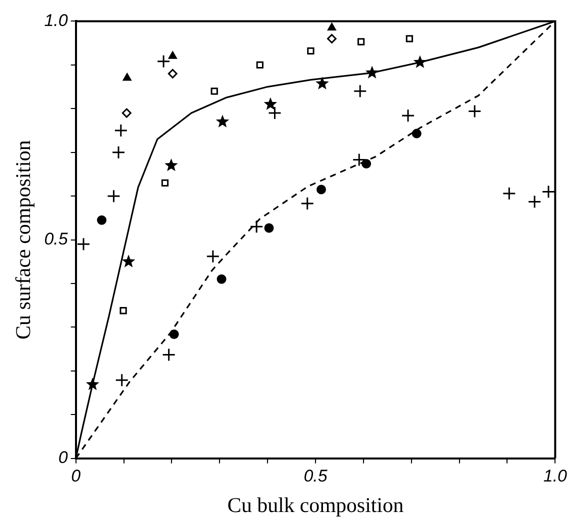 This screenshot has height=531, width=578. What do you see at coordinates (63, 458) in the screenshot?
I see `y-tick-label: 0` at bounding box center [63, 458].